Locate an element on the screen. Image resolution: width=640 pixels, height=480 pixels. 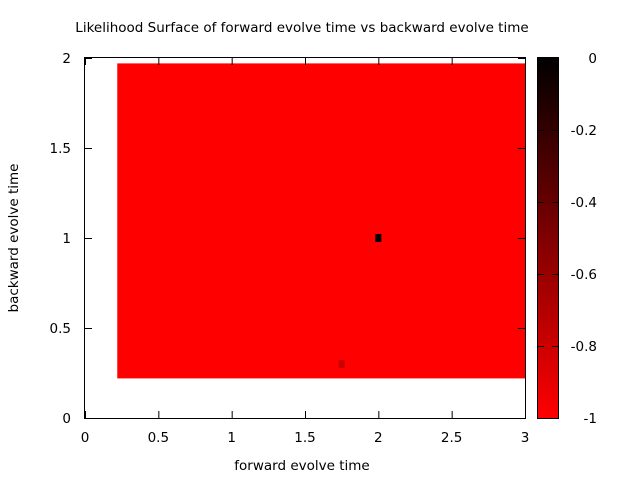
y-tick-label: 0.5 is located at coordinates (60, 329).